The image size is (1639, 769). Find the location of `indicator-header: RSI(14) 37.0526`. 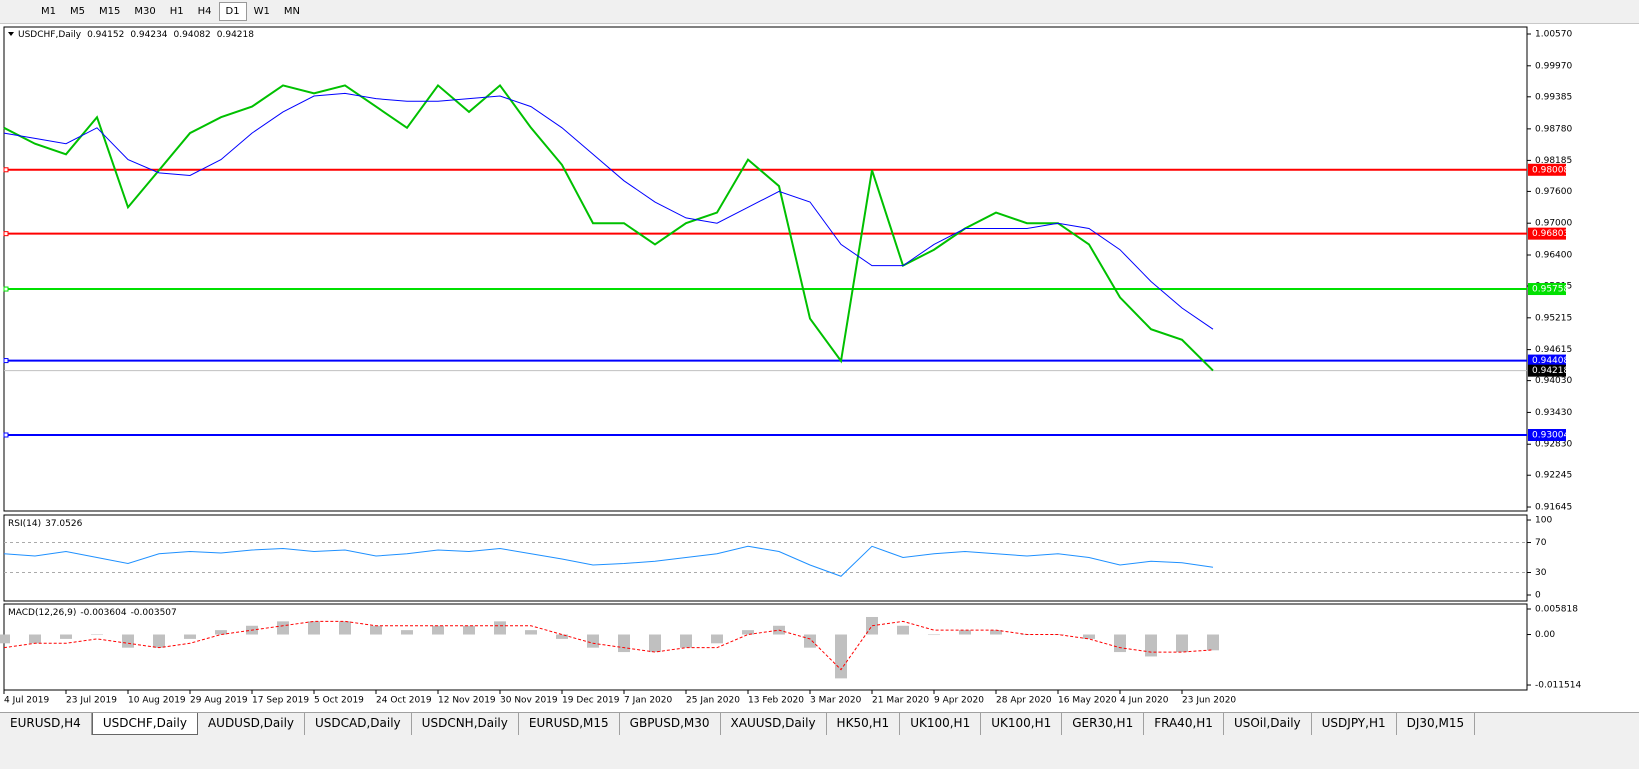

indicator-header: RSI(14) 37.0526 is located at coordinates (45, 524).